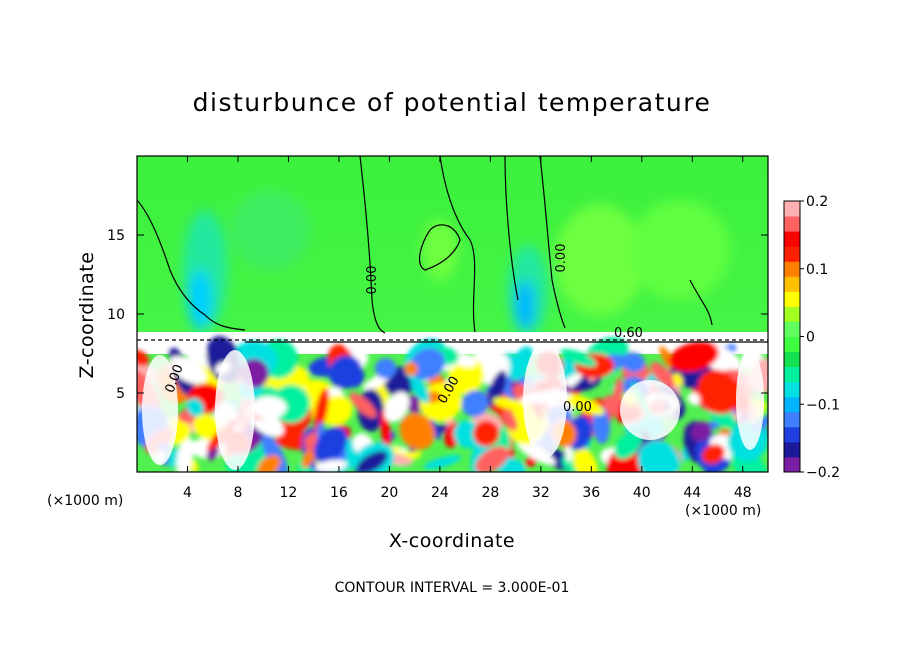 This screenshot has height=654, width=904. What do you see at coordinates (823, 405) in the screenshot?
I see `colorbar-tick-label: −0.1` at bounding box center [823, 405].